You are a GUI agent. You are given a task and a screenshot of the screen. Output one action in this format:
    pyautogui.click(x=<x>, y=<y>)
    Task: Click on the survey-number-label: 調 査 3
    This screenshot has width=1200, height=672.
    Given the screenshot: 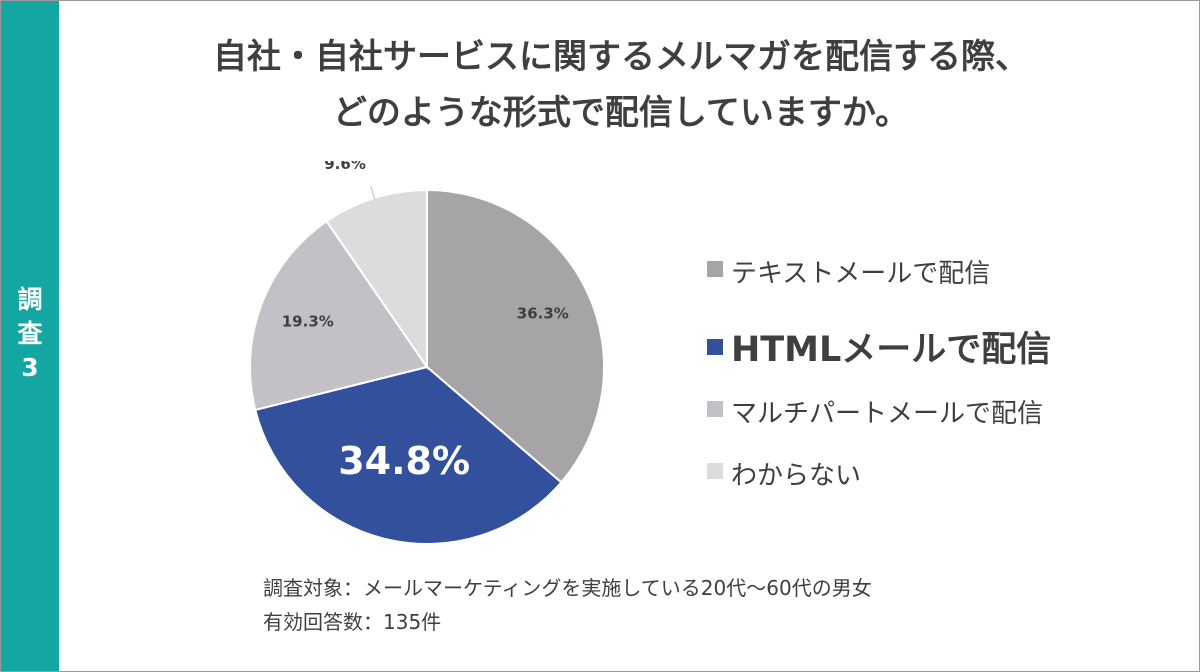 What is the action you would take?
    pyautogui.click(x=30, y=334)
    